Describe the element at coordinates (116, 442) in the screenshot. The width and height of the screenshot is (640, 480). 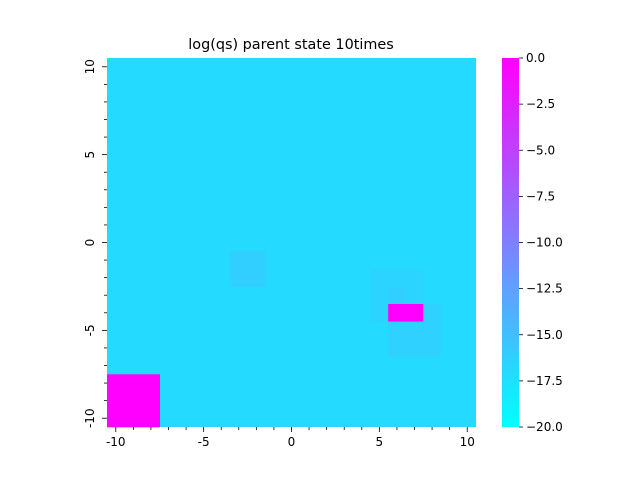
I see `x-tick-label: -10` at that location.